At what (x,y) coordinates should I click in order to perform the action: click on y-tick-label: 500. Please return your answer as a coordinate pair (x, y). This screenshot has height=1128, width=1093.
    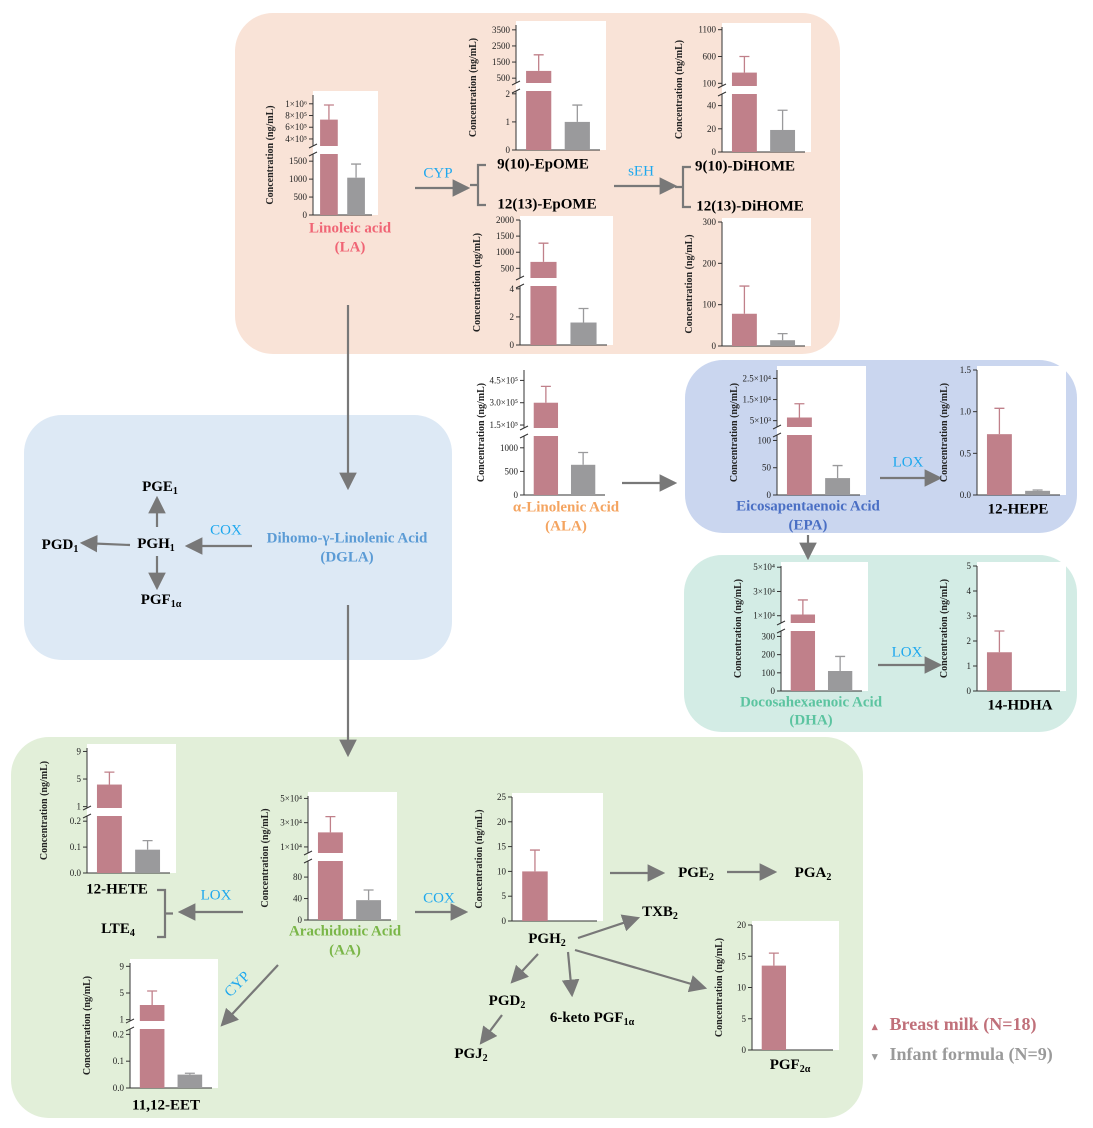
    Looking at the image, I should click on (504, 78).